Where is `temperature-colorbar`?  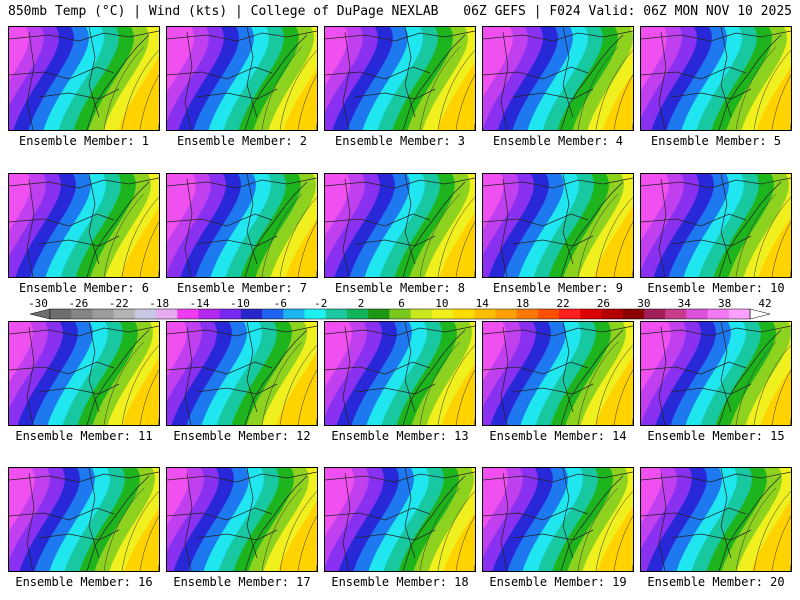
temperature-colorbar is located at coordinates (400, 314).